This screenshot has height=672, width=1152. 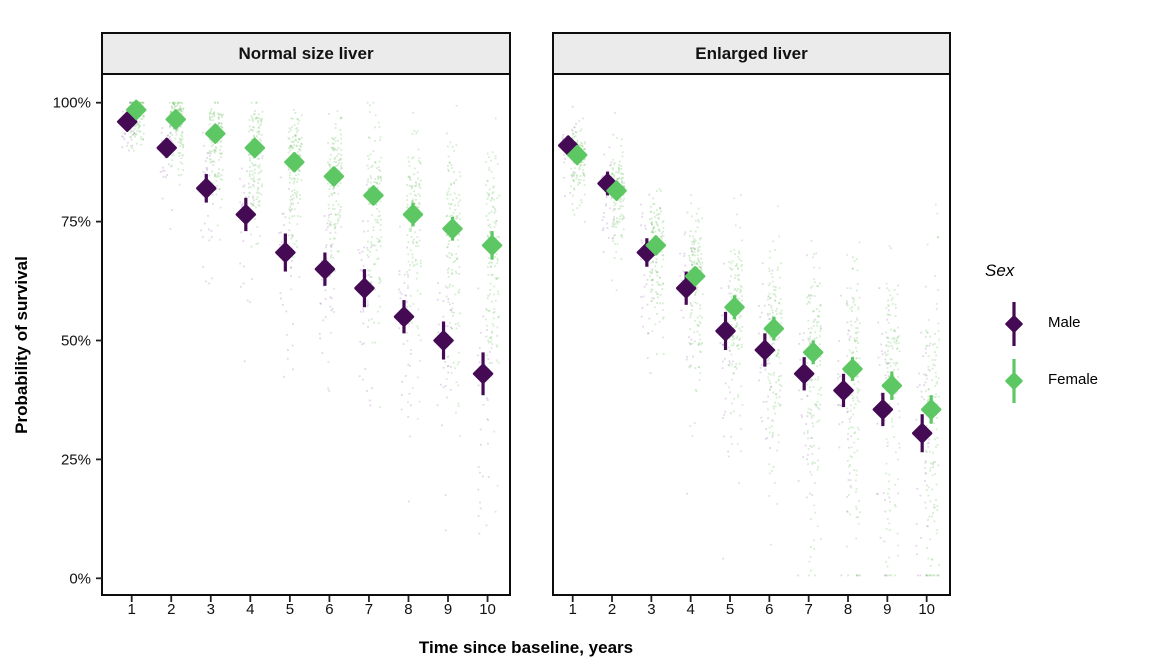 What do you see at coordinates (76, 341) in the screenshot?
I see `y-tick-label: 50%` at bounding box center [76, 341].